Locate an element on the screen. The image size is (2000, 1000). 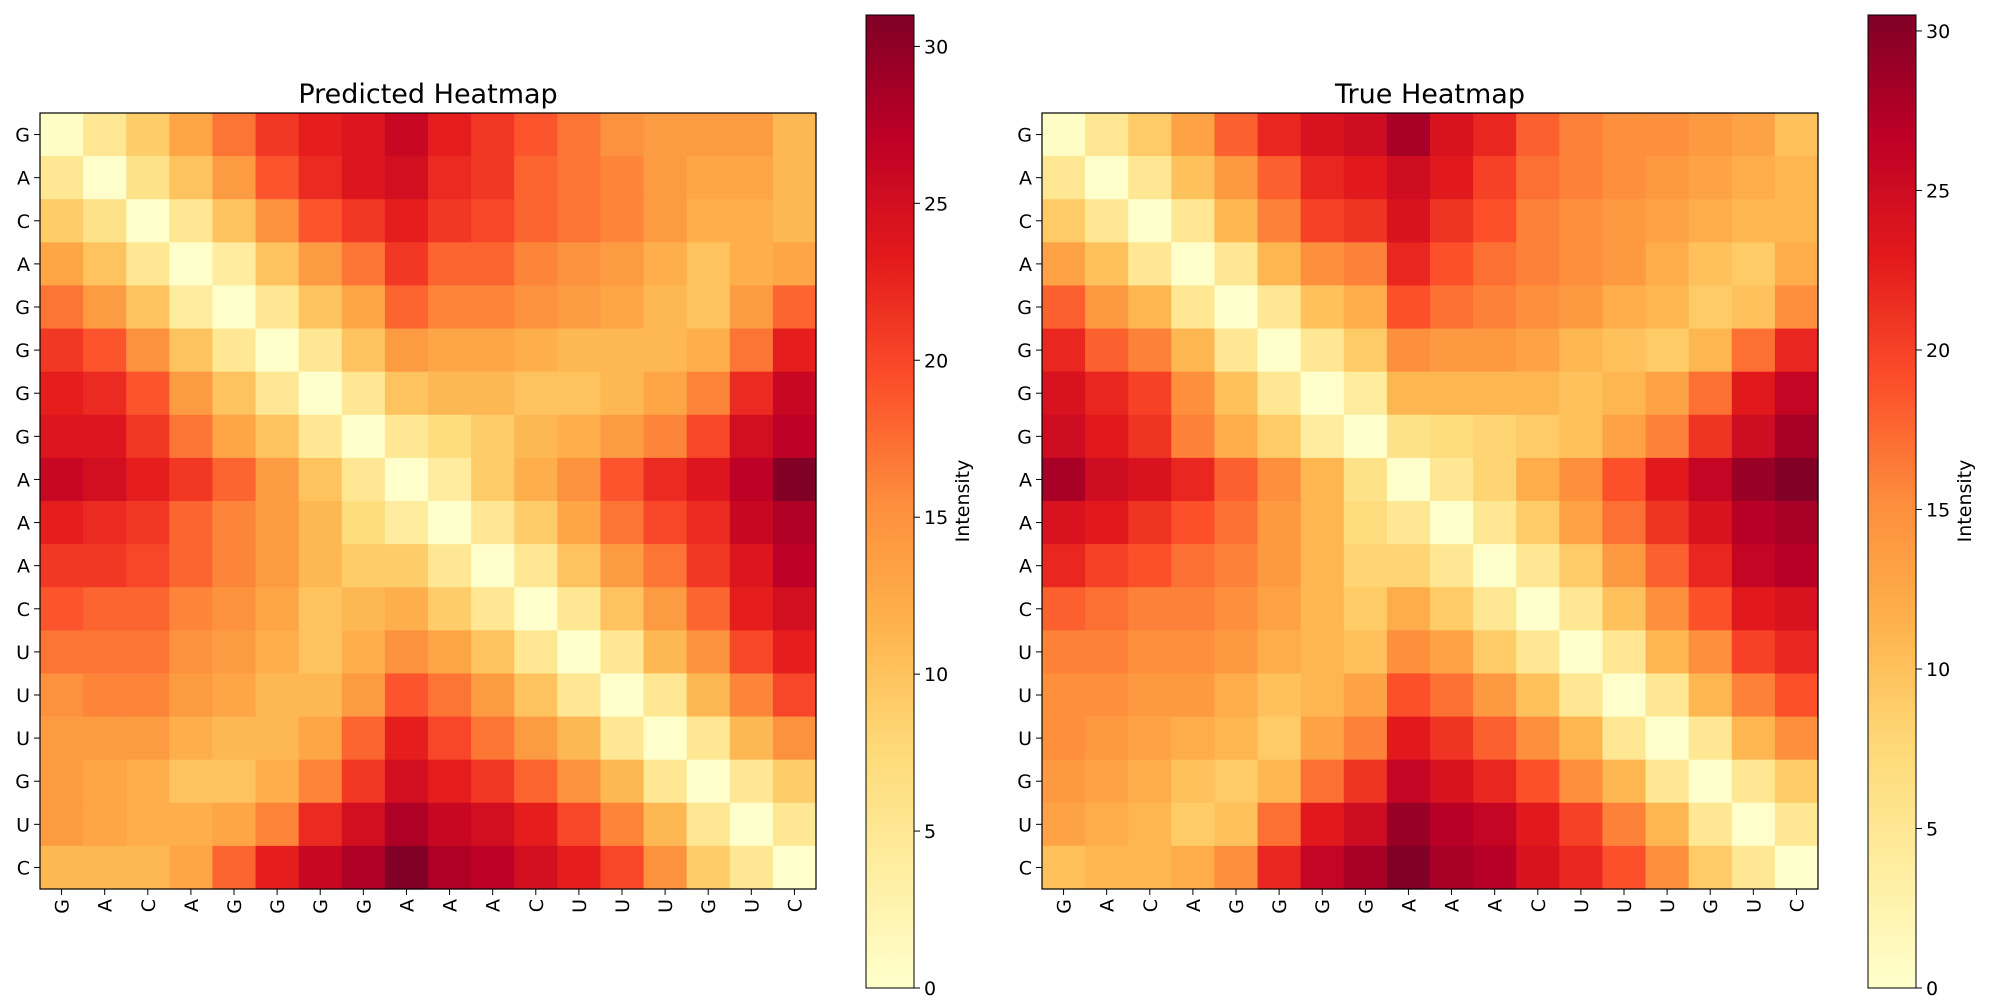
predicted-colorbar-gradient is located at coordinates (890, 501).